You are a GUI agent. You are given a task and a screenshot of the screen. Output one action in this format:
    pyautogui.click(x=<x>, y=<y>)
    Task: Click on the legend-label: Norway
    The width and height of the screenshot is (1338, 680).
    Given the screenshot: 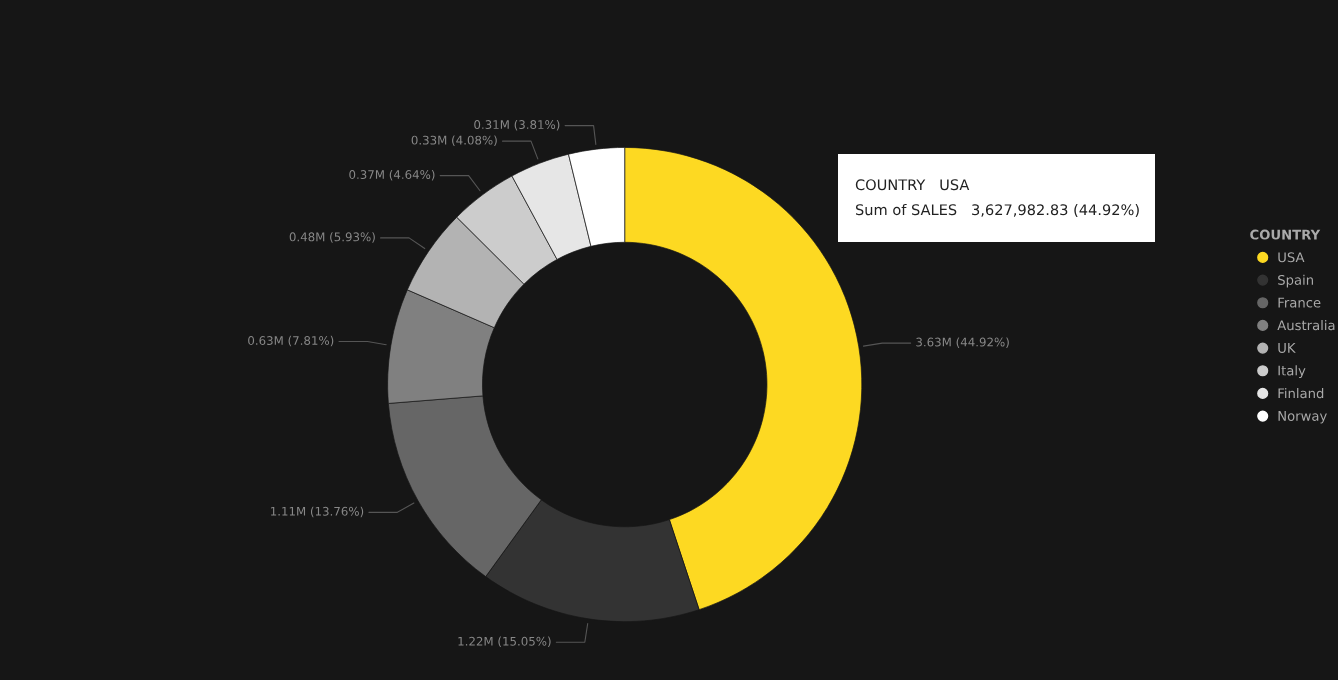 What is the action you would take?
    pyautogui.click(x=1302, y=417)
    